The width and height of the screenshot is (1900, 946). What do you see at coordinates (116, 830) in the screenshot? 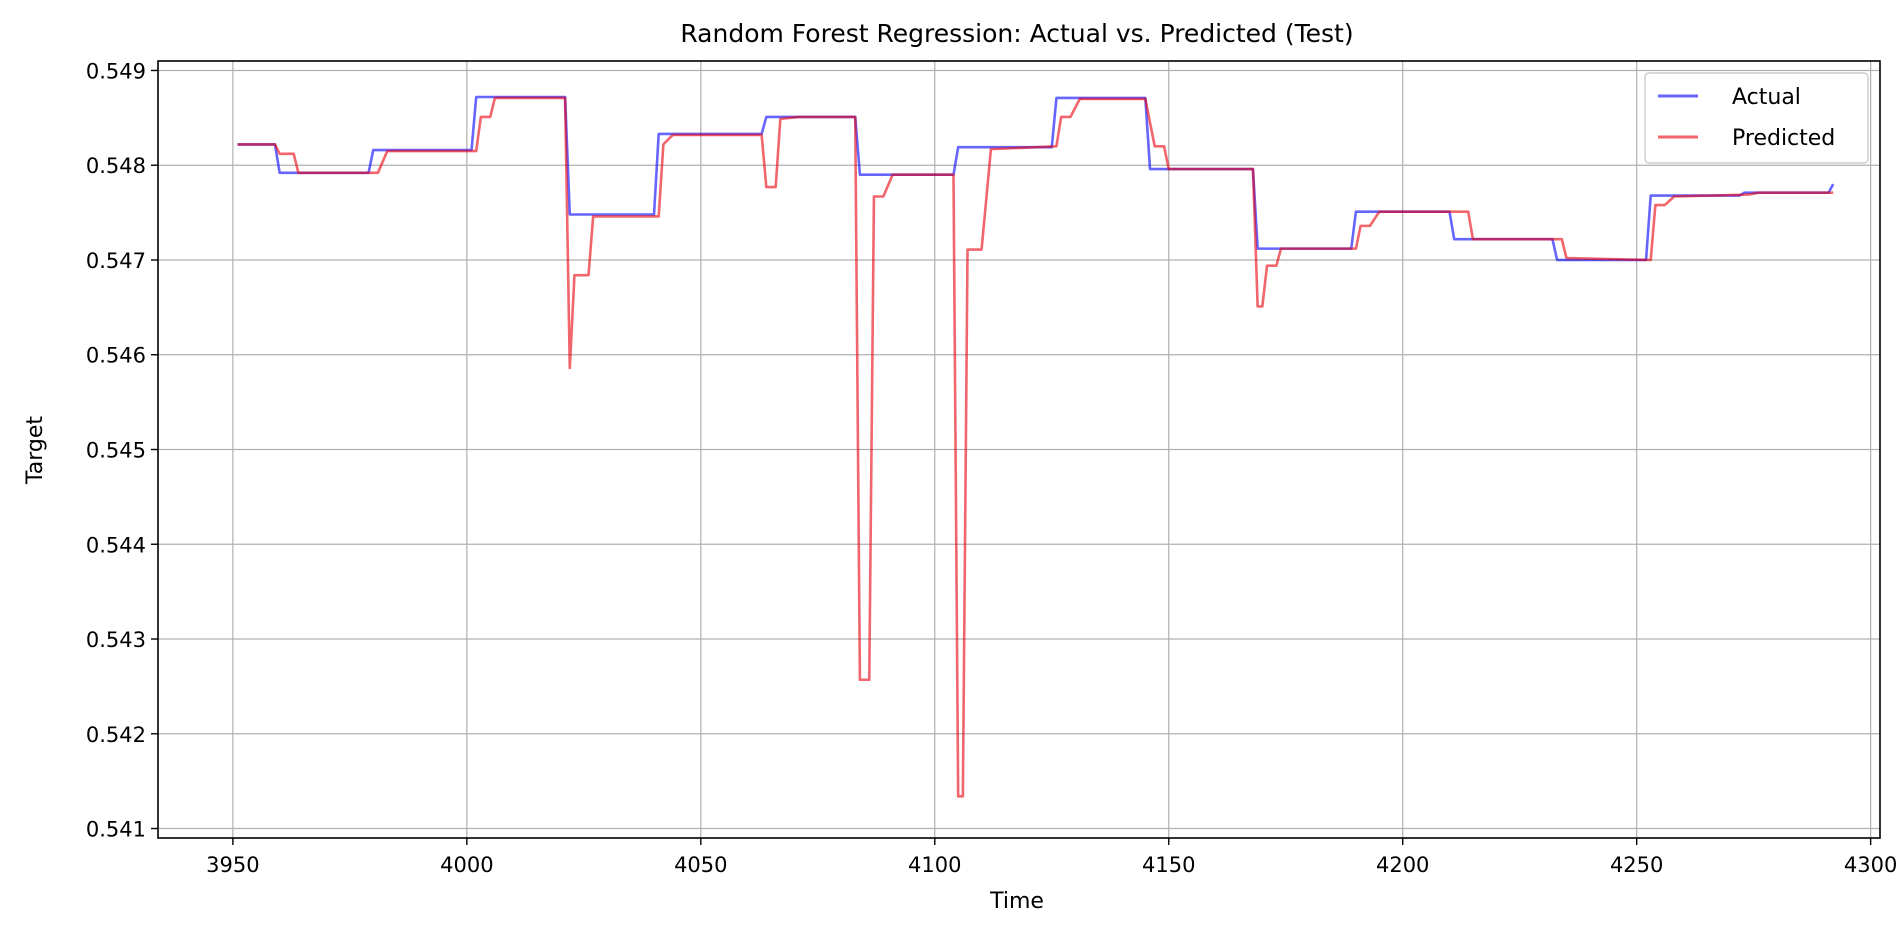
I see `y-tick-label: 0.541` at bounding box center [116, 830].